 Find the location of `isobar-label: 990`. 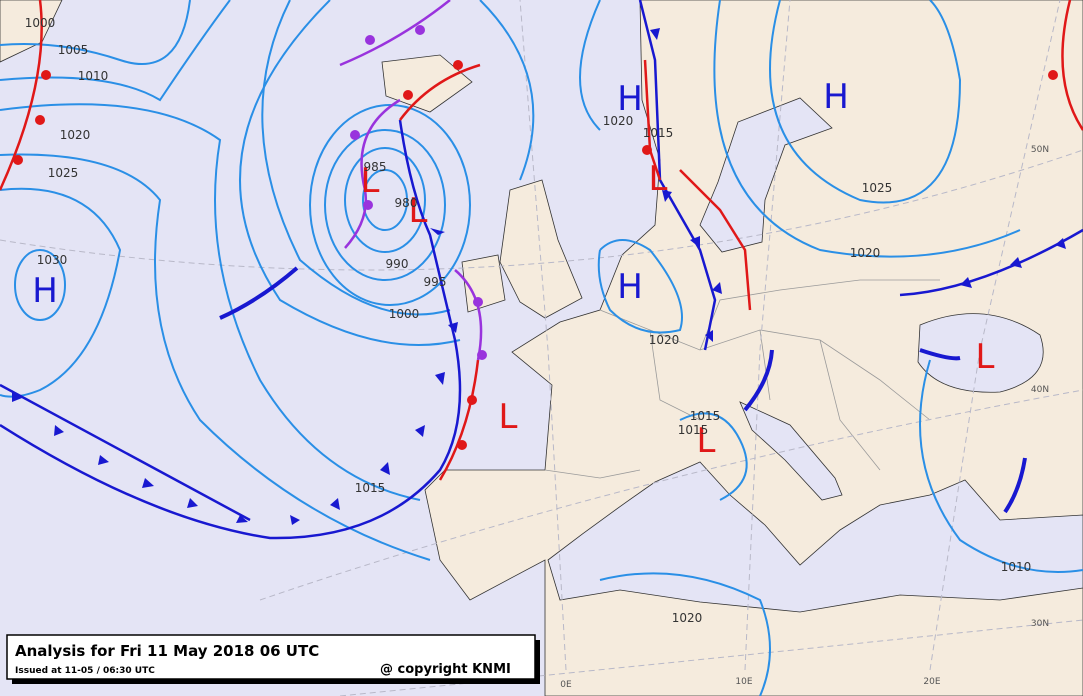

isobar-label: 990 is located at coordinates (397, 264).